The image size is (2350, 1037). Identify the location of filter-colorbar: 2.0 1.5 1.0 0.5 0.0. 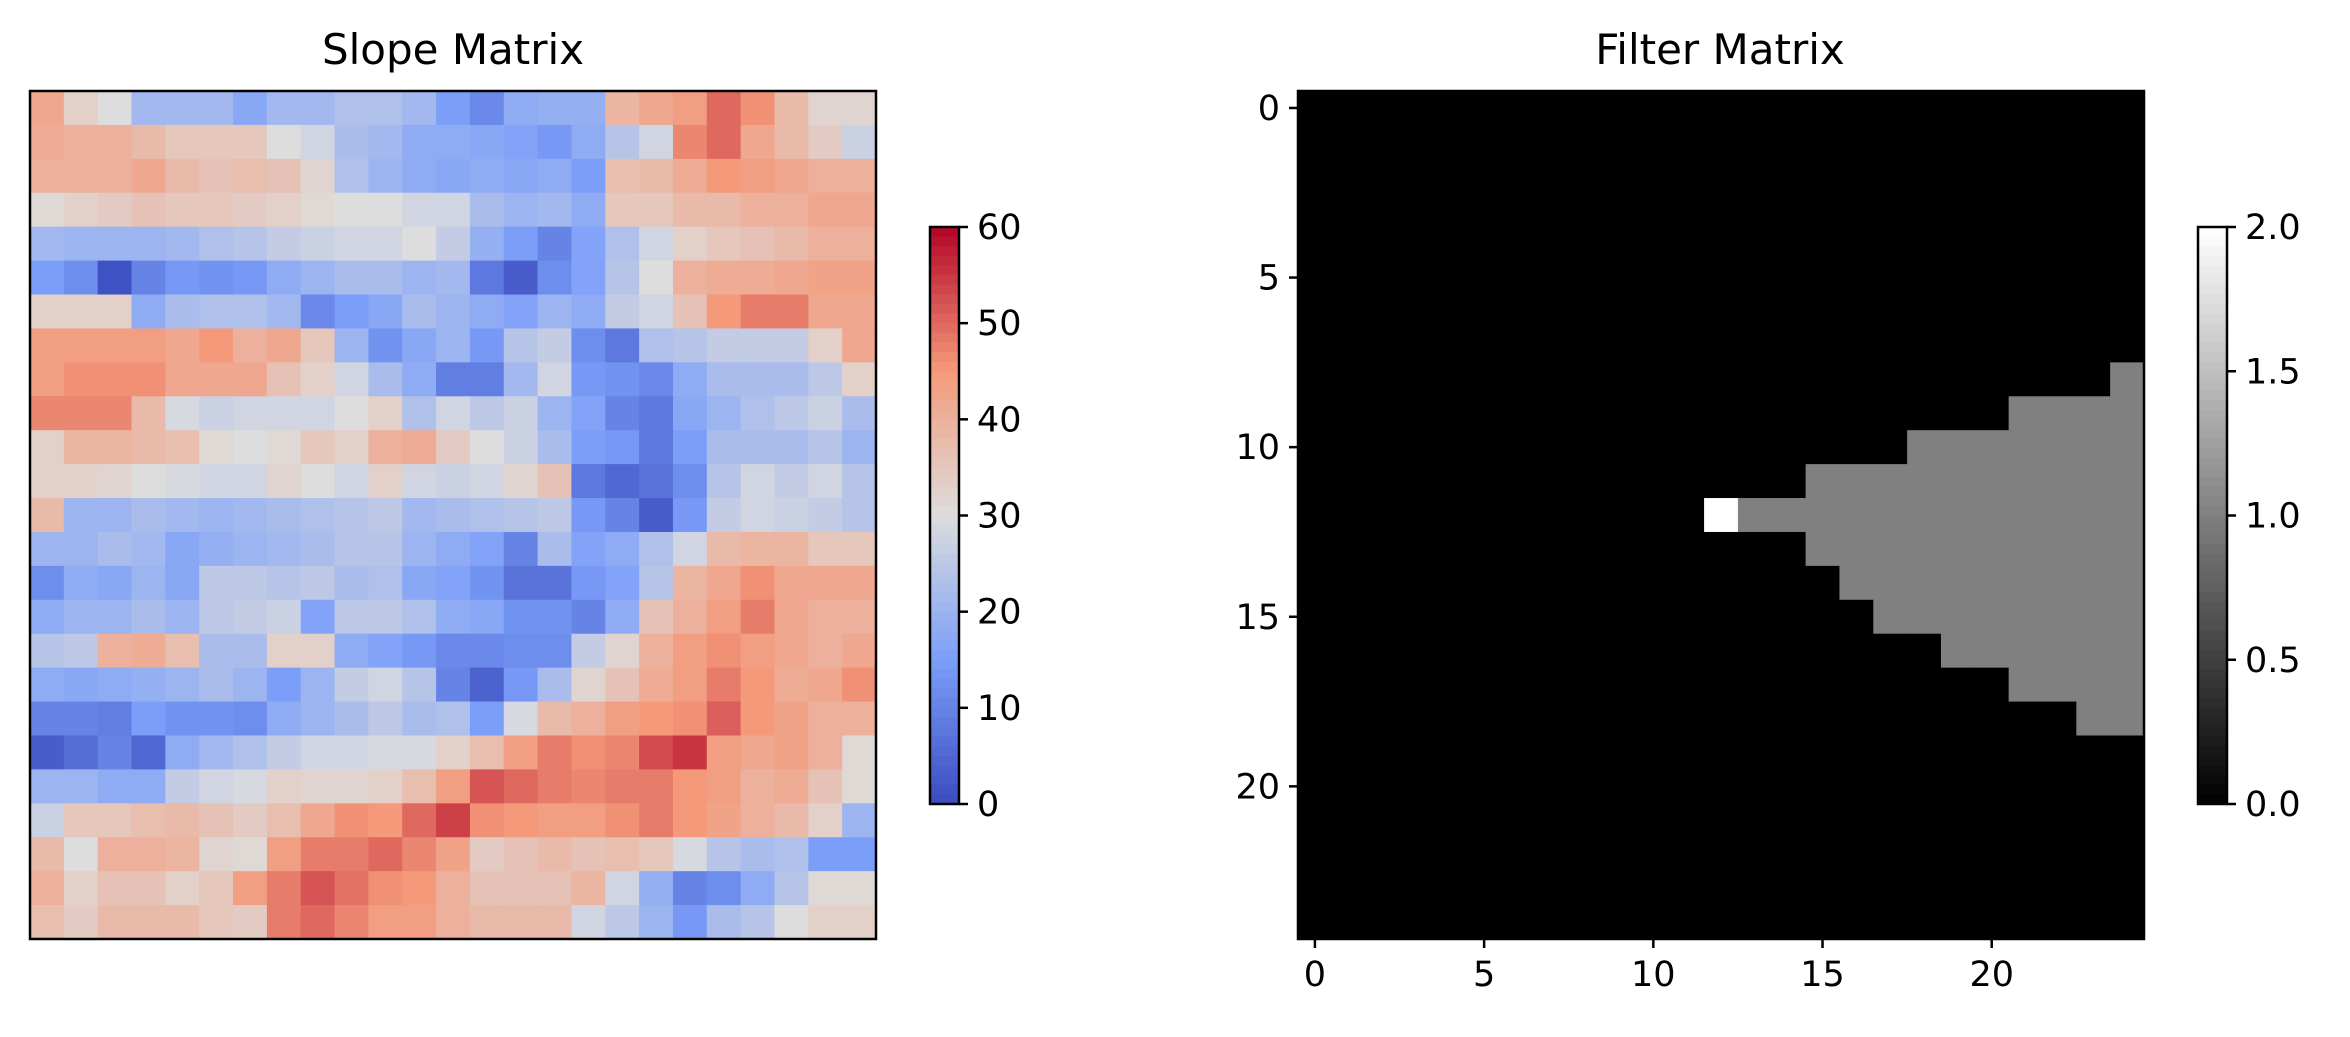
(2248, 516).